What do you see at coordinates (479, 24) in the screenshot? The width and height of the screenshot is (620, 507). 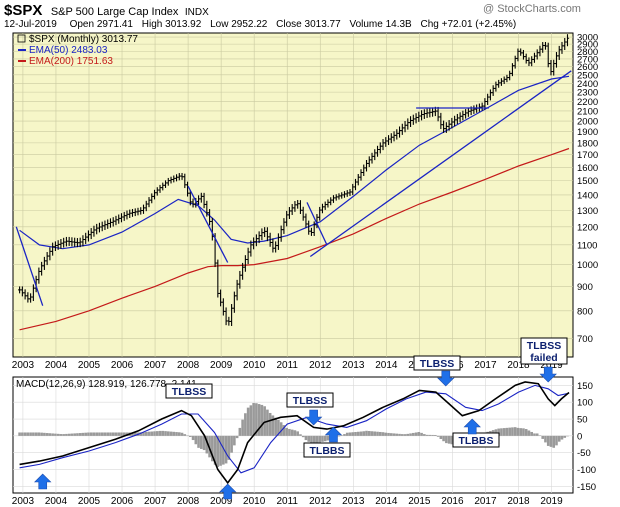 I see `chg-value: +72.01 (+2.45%)` at bounding box center [479, 24].